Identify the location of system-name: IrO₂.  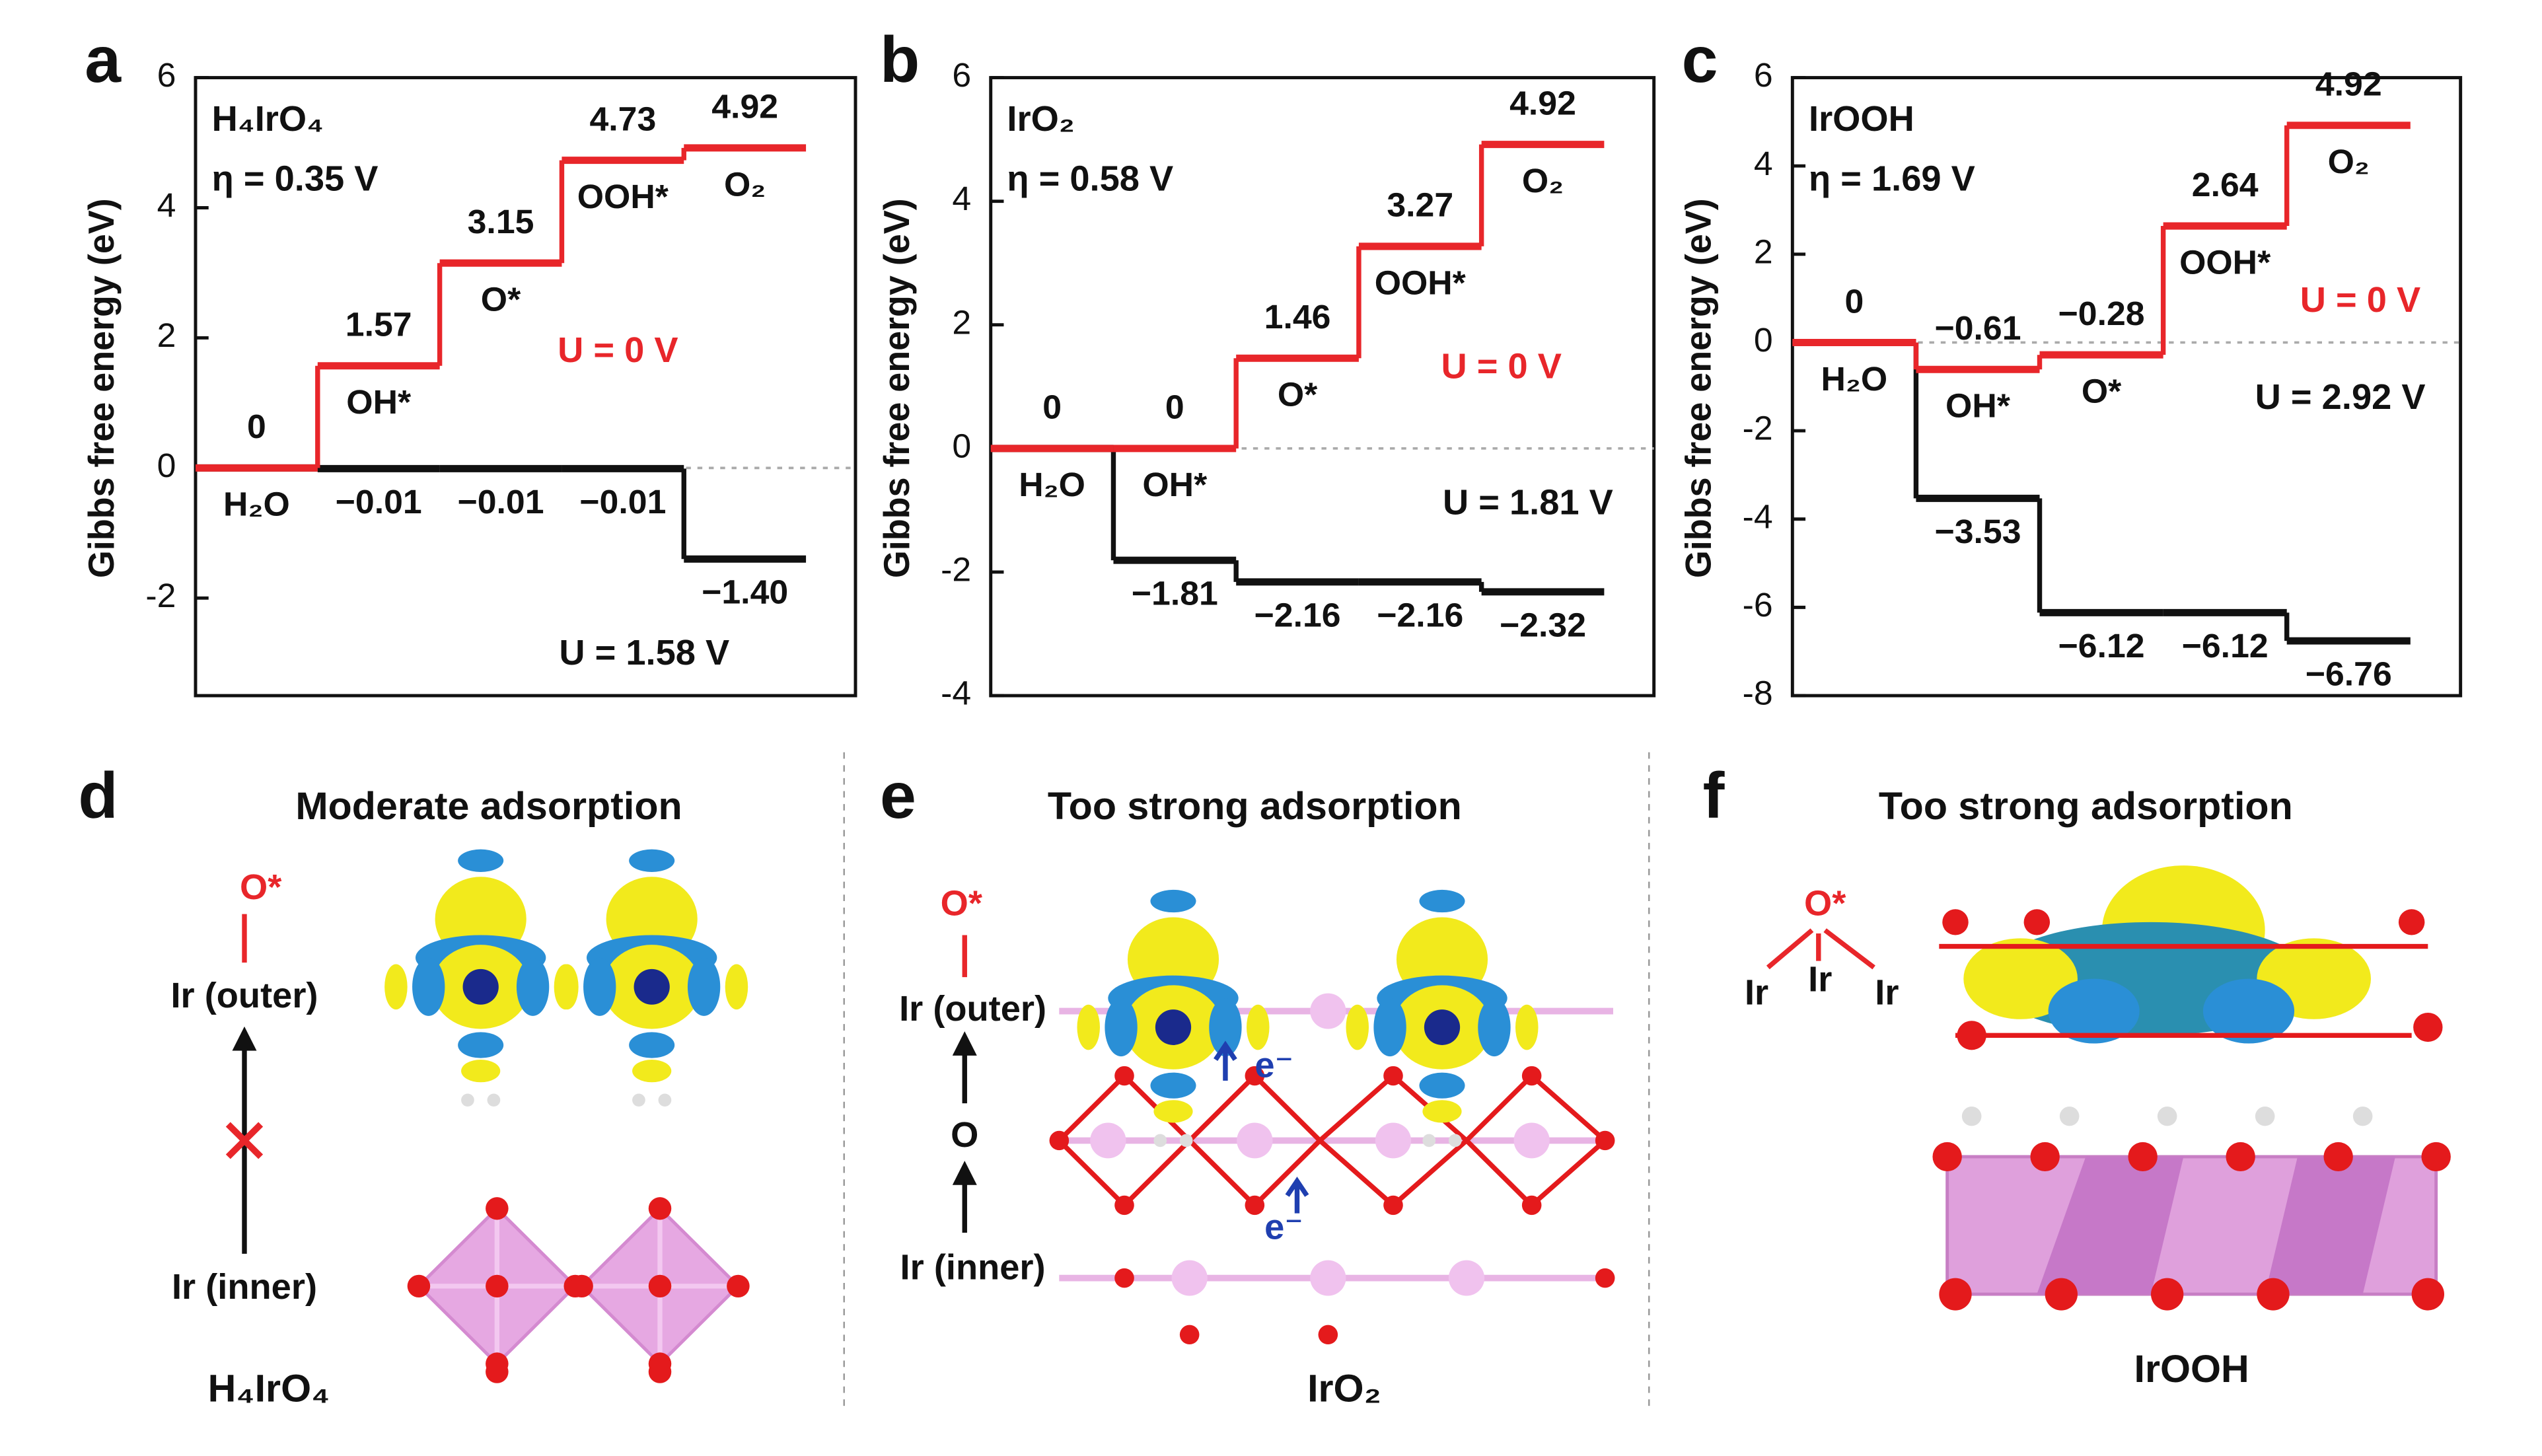
(1041, 119).